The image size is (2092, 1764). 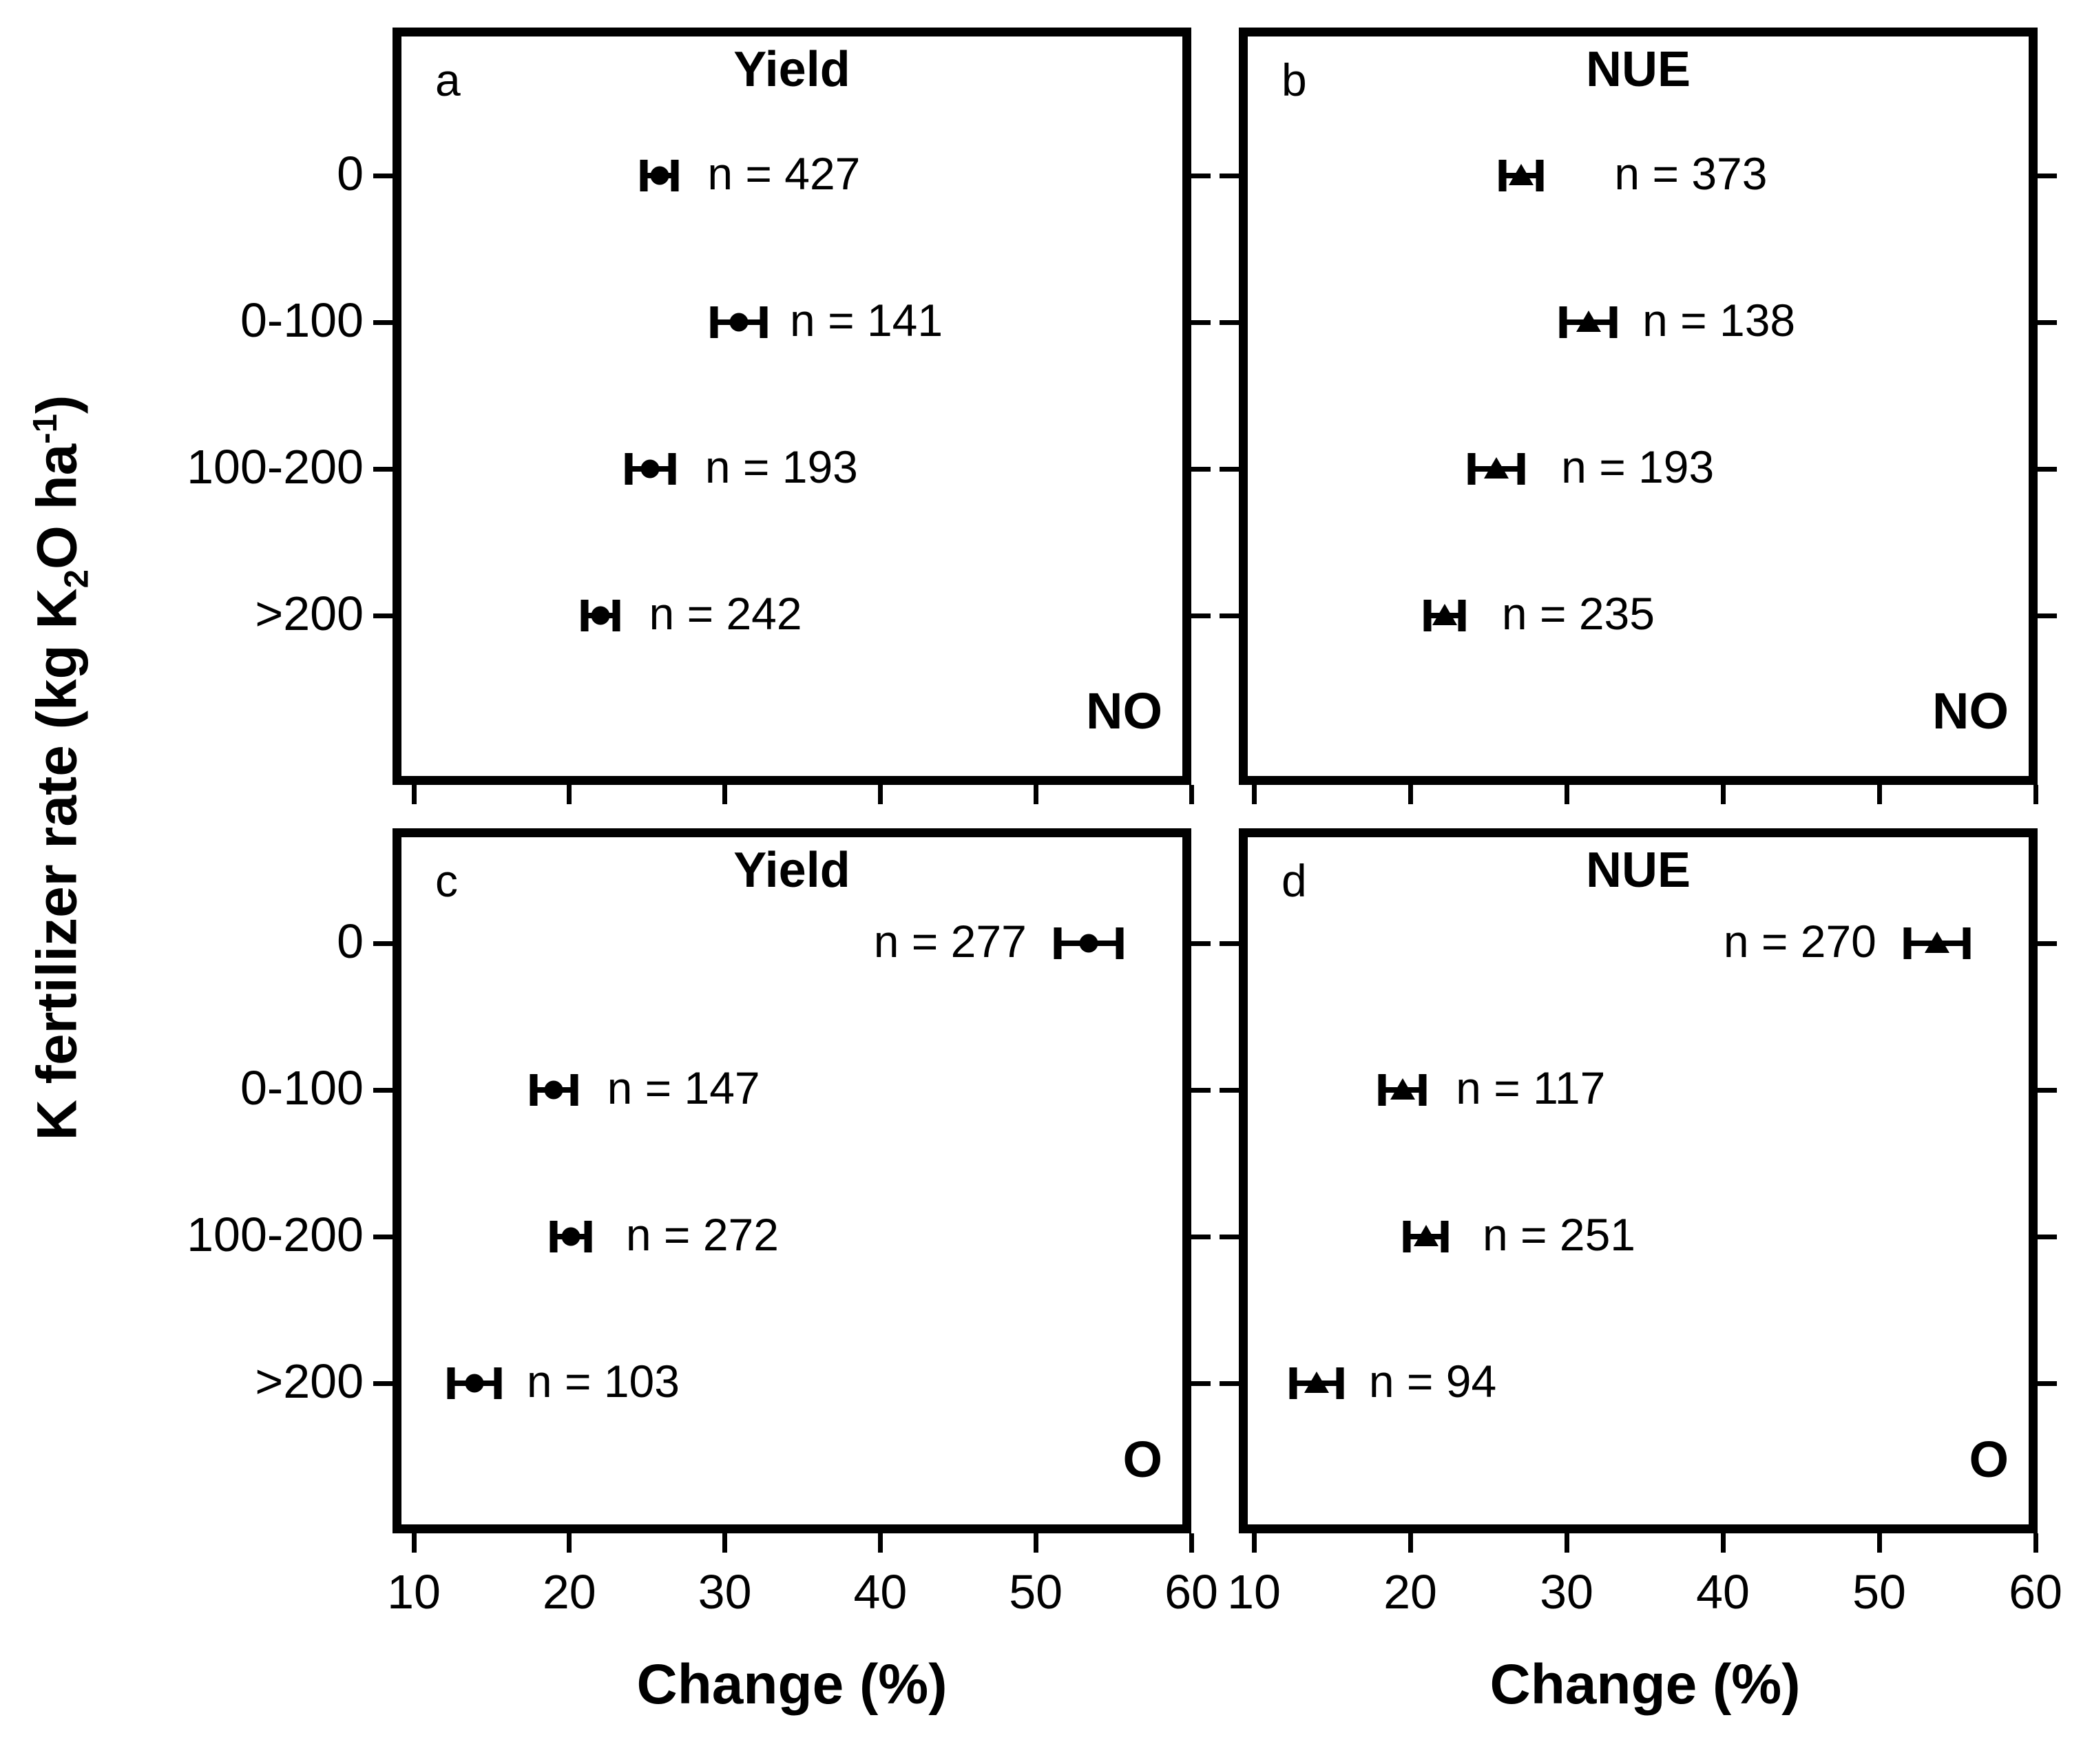 I want to click on group-label-a: NO, so click(x=1124, y=710).